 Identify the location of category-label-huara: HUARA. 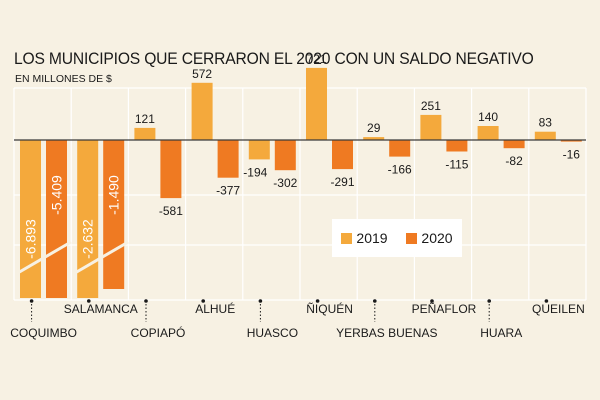
(501, 333).